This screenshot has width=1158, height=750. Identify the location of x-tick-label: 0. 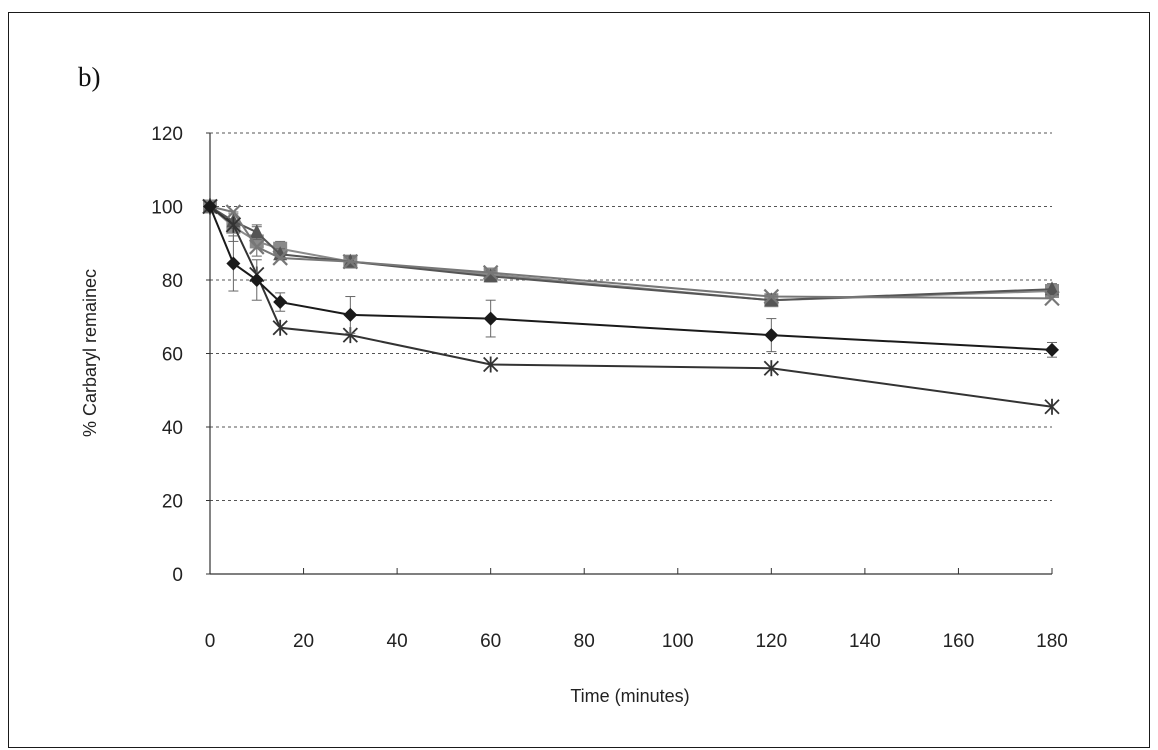
(210, 641).